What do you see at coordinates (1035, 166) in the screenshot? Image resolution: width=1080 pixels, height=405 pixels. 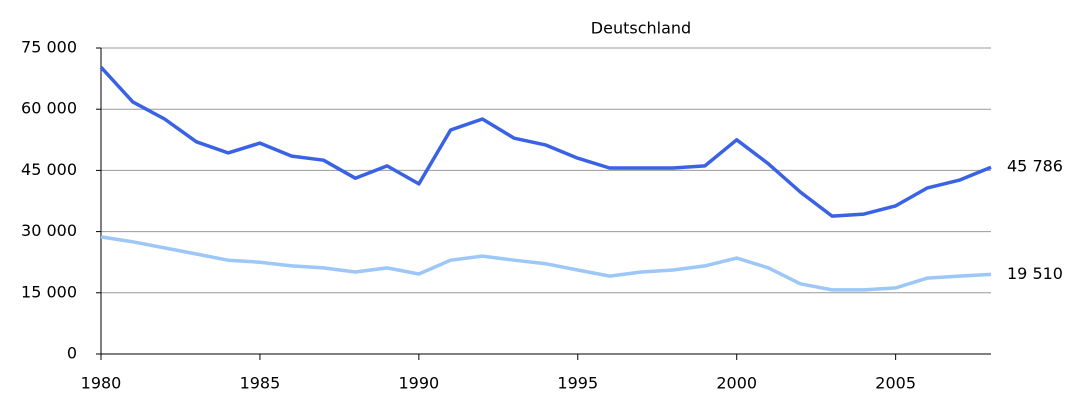 I see `end-value-label: 45 786` at bounding box center [1035, 166].